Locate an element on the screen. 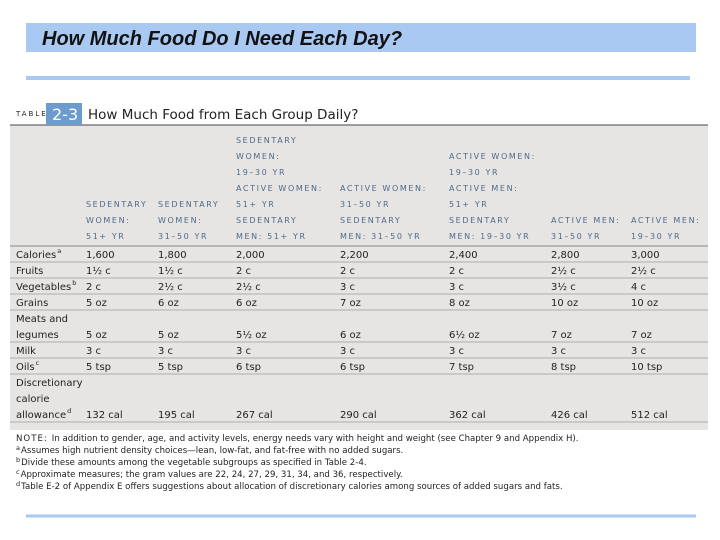 The width and height of the screenshot is (720, 540). cell: 267 cal is located at coordinates (254, 415).